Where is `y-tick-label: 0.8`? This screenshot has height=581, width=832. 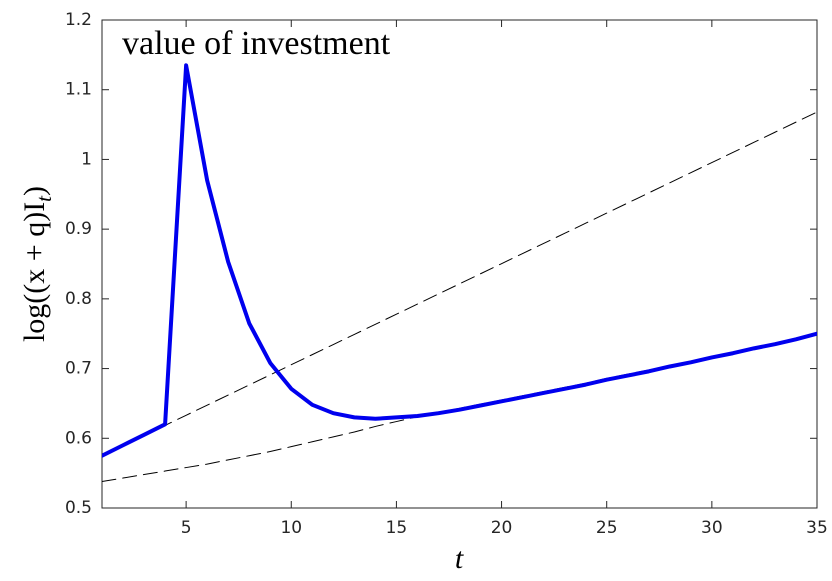
y-tick-label: 0.8 is located at coordinates (78, 299).